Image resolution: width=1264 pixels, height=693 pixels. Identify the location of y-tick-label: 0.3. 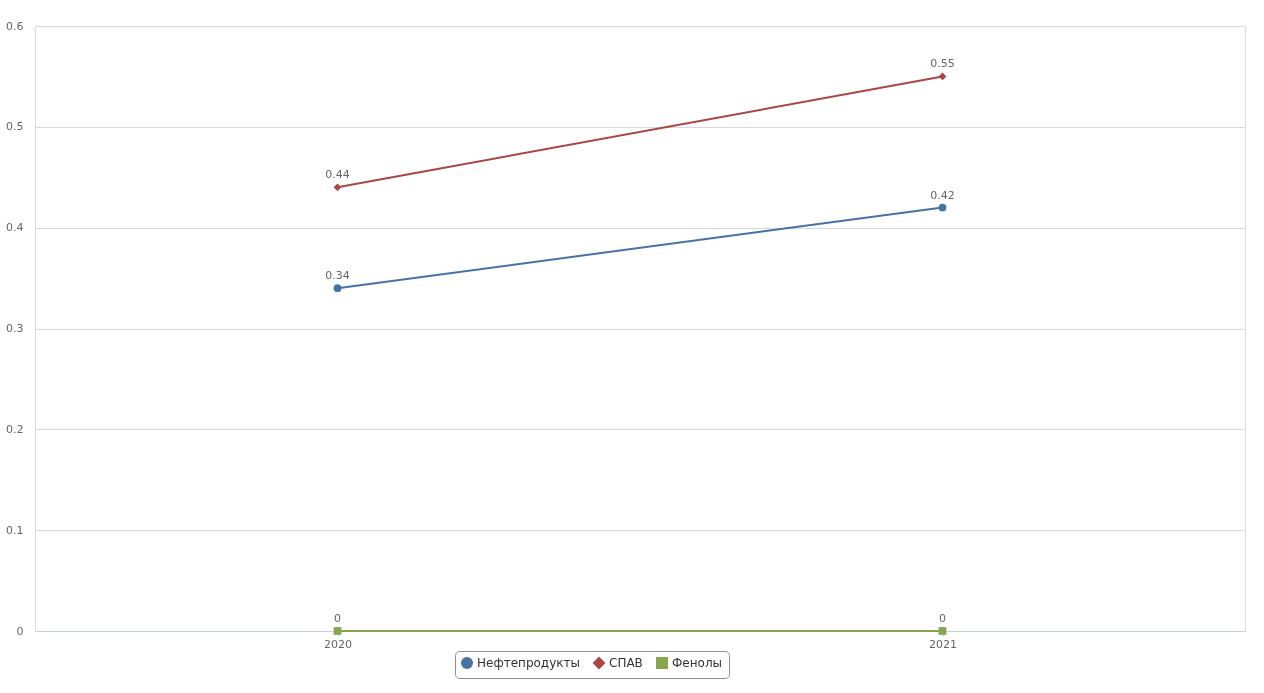
(15, 328).